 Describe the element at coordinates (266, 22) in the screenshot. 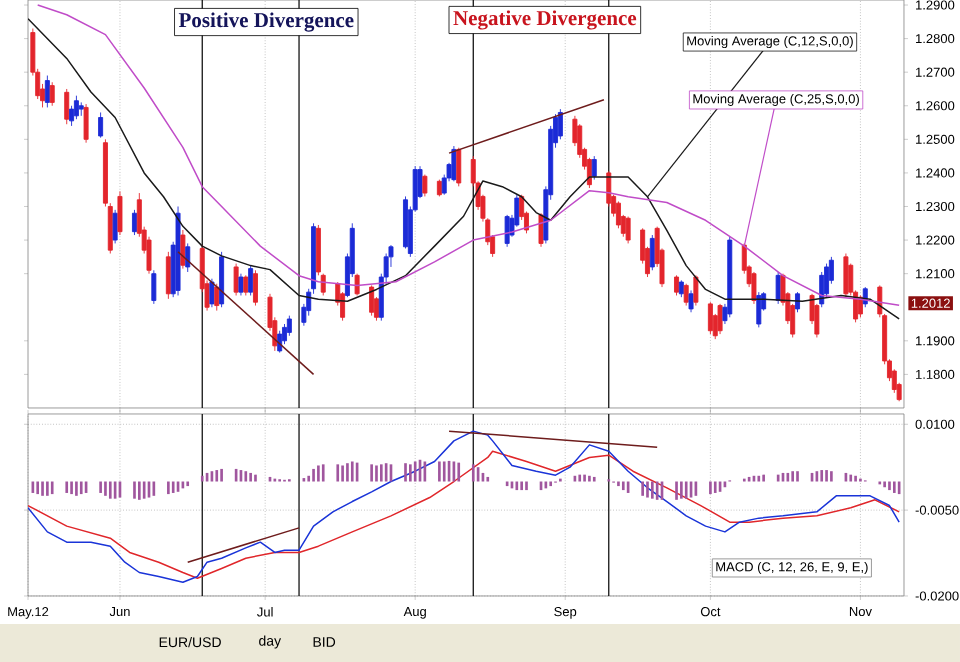

I see `annotation: Positive Divergence` at that location.